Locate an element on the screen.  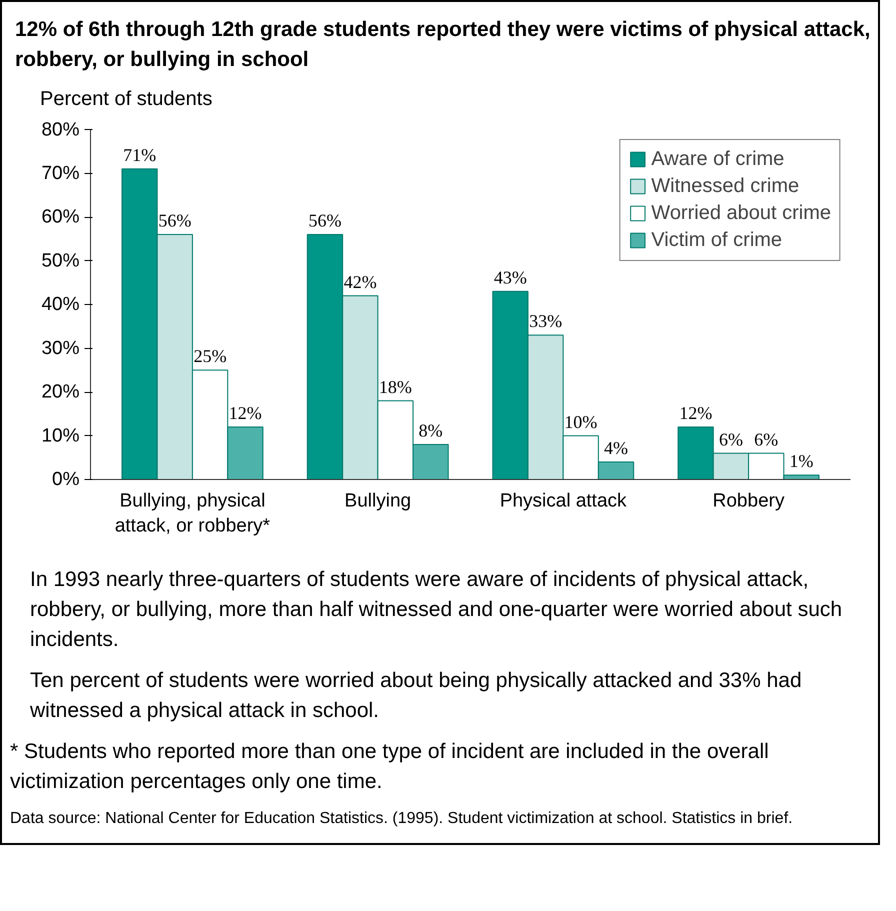
data-label: 33% is located at coordinates (545, 320).